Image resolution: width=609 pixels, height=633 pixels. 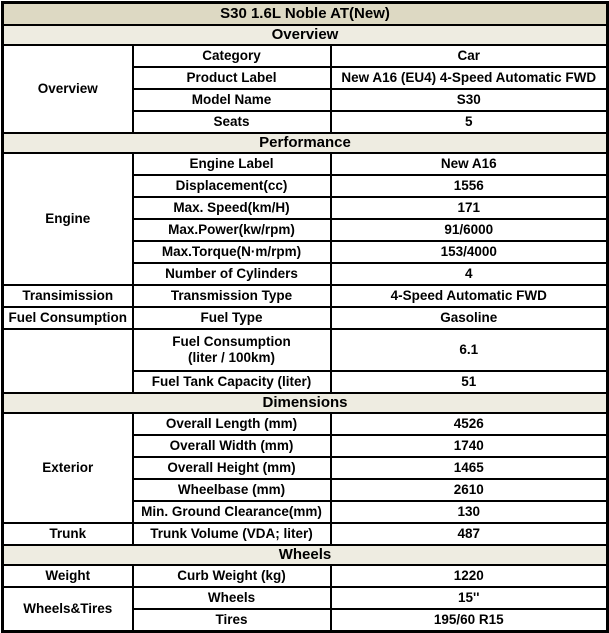 I want to click on title-row: S30 1.6L Noble AT(New), so click(x=305, y=13).